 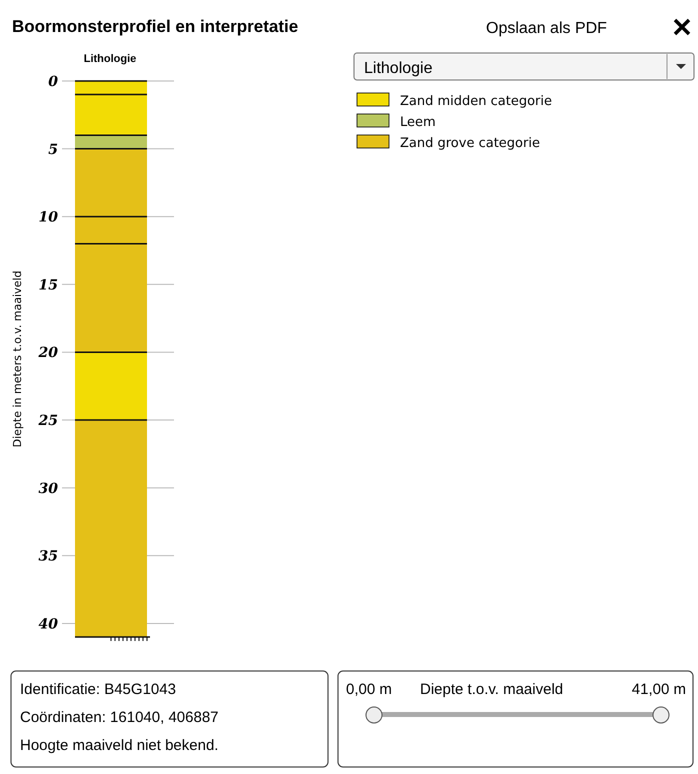 What do you see at coordinates (492, 689) in the screenshot?
I see `text: Diepte t.o.v. maaiveld` at bounding box center [492, 689].